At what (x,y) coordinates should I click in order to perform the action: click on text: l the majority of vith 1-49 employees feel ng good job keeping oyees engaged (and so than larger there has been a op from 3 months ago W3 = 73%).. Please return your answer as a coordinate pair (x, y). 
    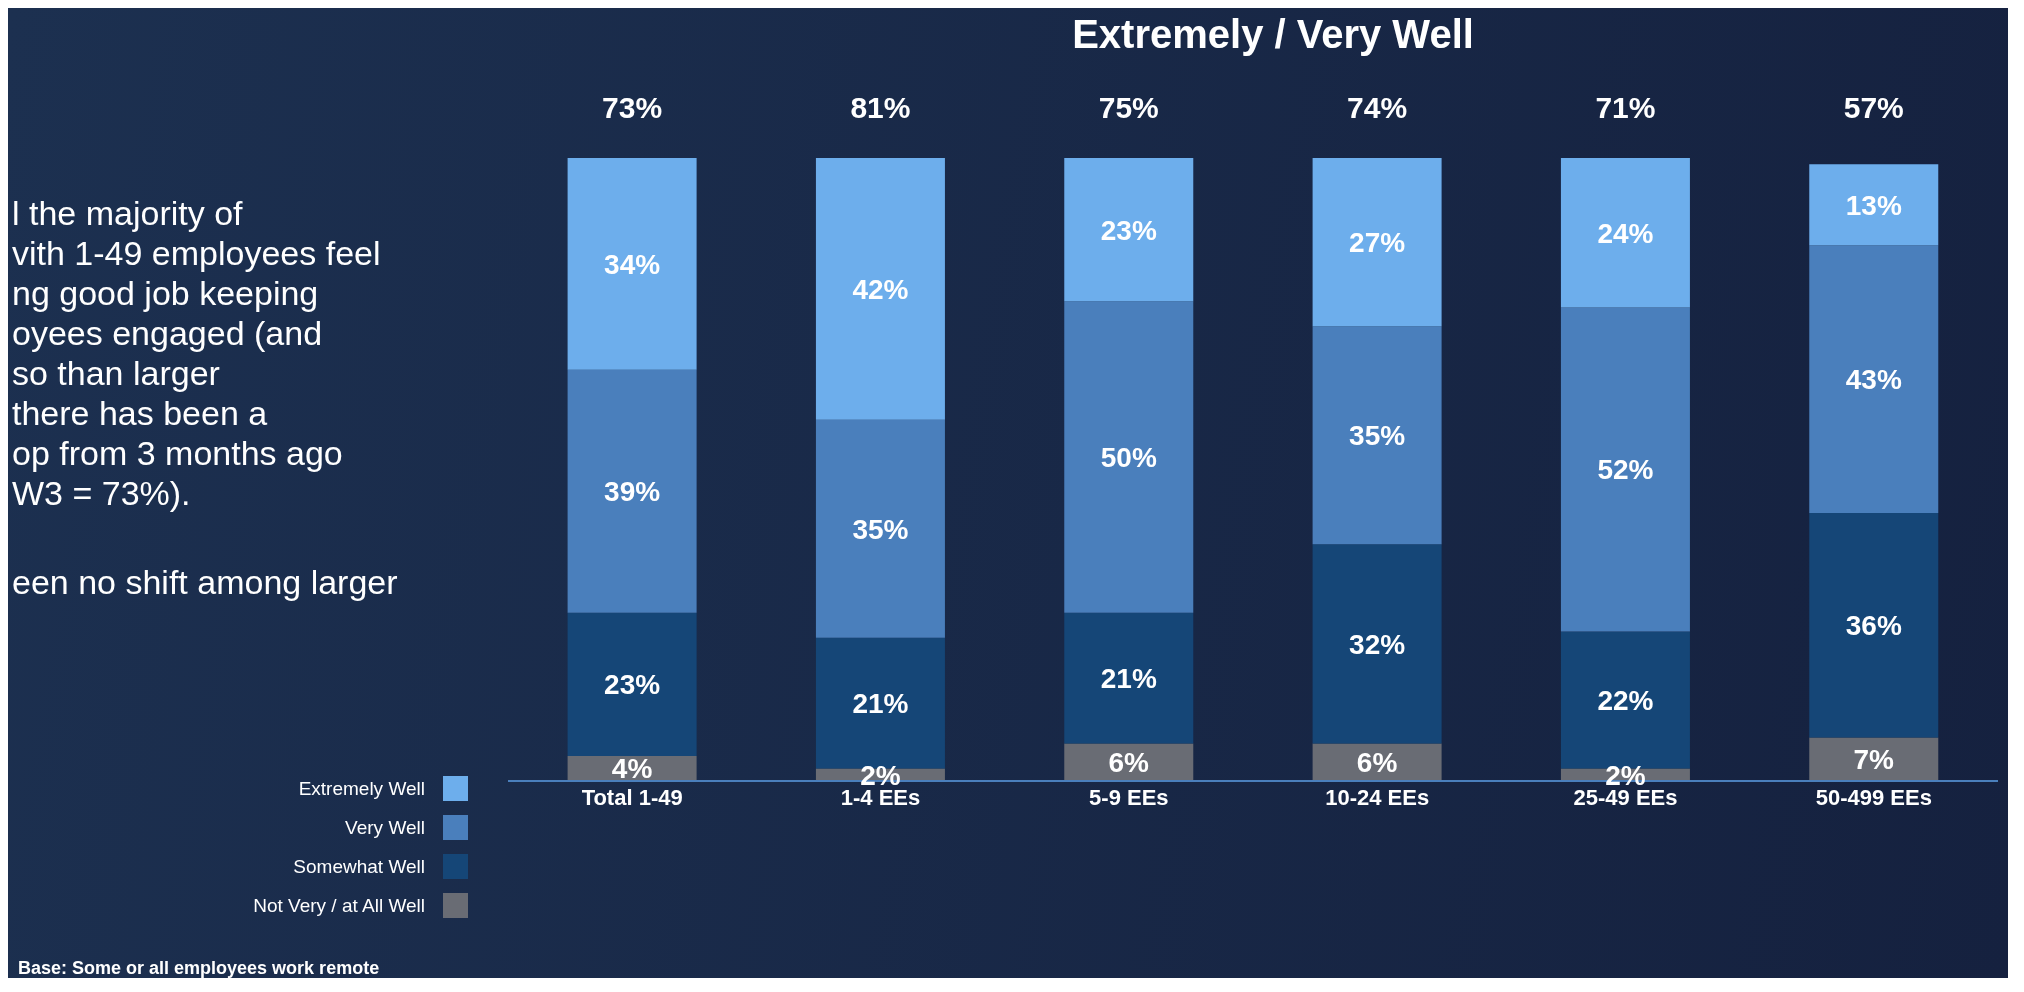
    Looking at the image, I should click on (197, 353).